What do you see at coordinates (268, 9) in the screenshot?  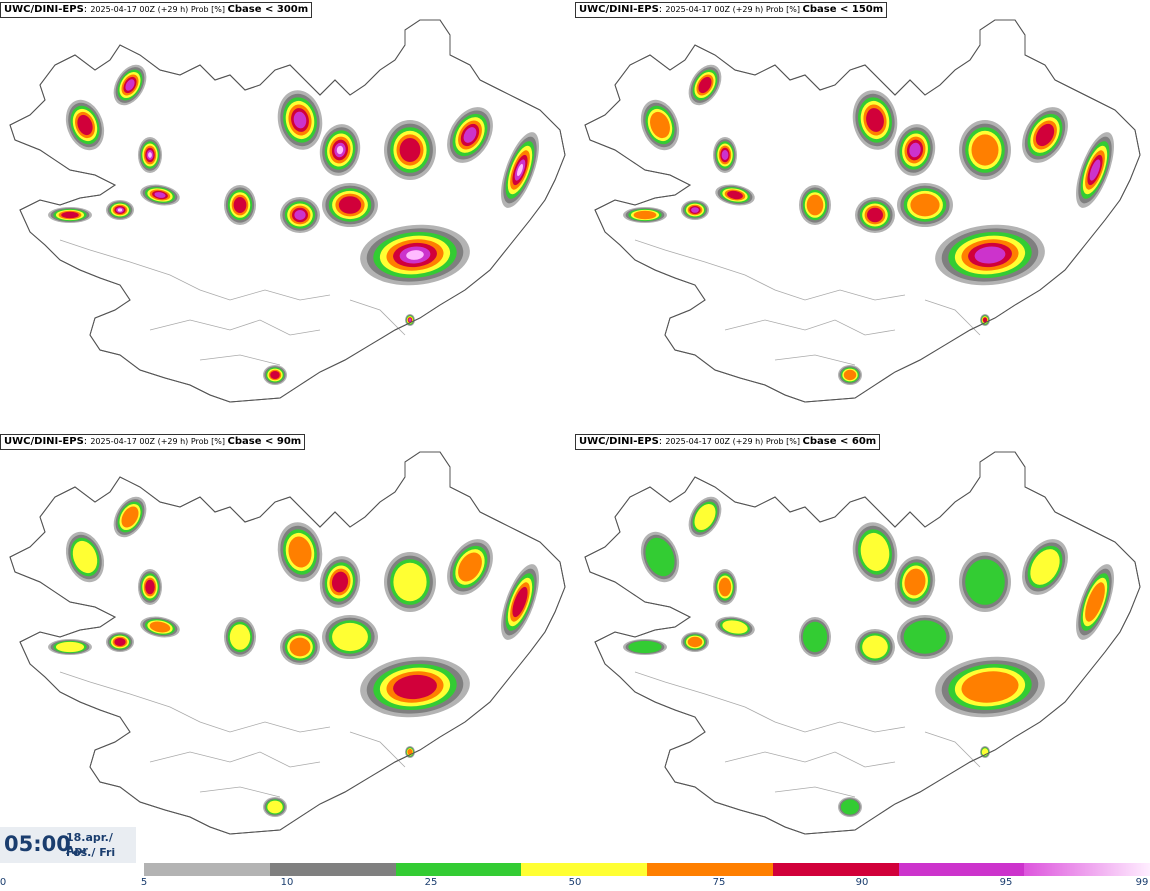 I see `field-label: Cbase < 300m` at bounding box center [268, 9].